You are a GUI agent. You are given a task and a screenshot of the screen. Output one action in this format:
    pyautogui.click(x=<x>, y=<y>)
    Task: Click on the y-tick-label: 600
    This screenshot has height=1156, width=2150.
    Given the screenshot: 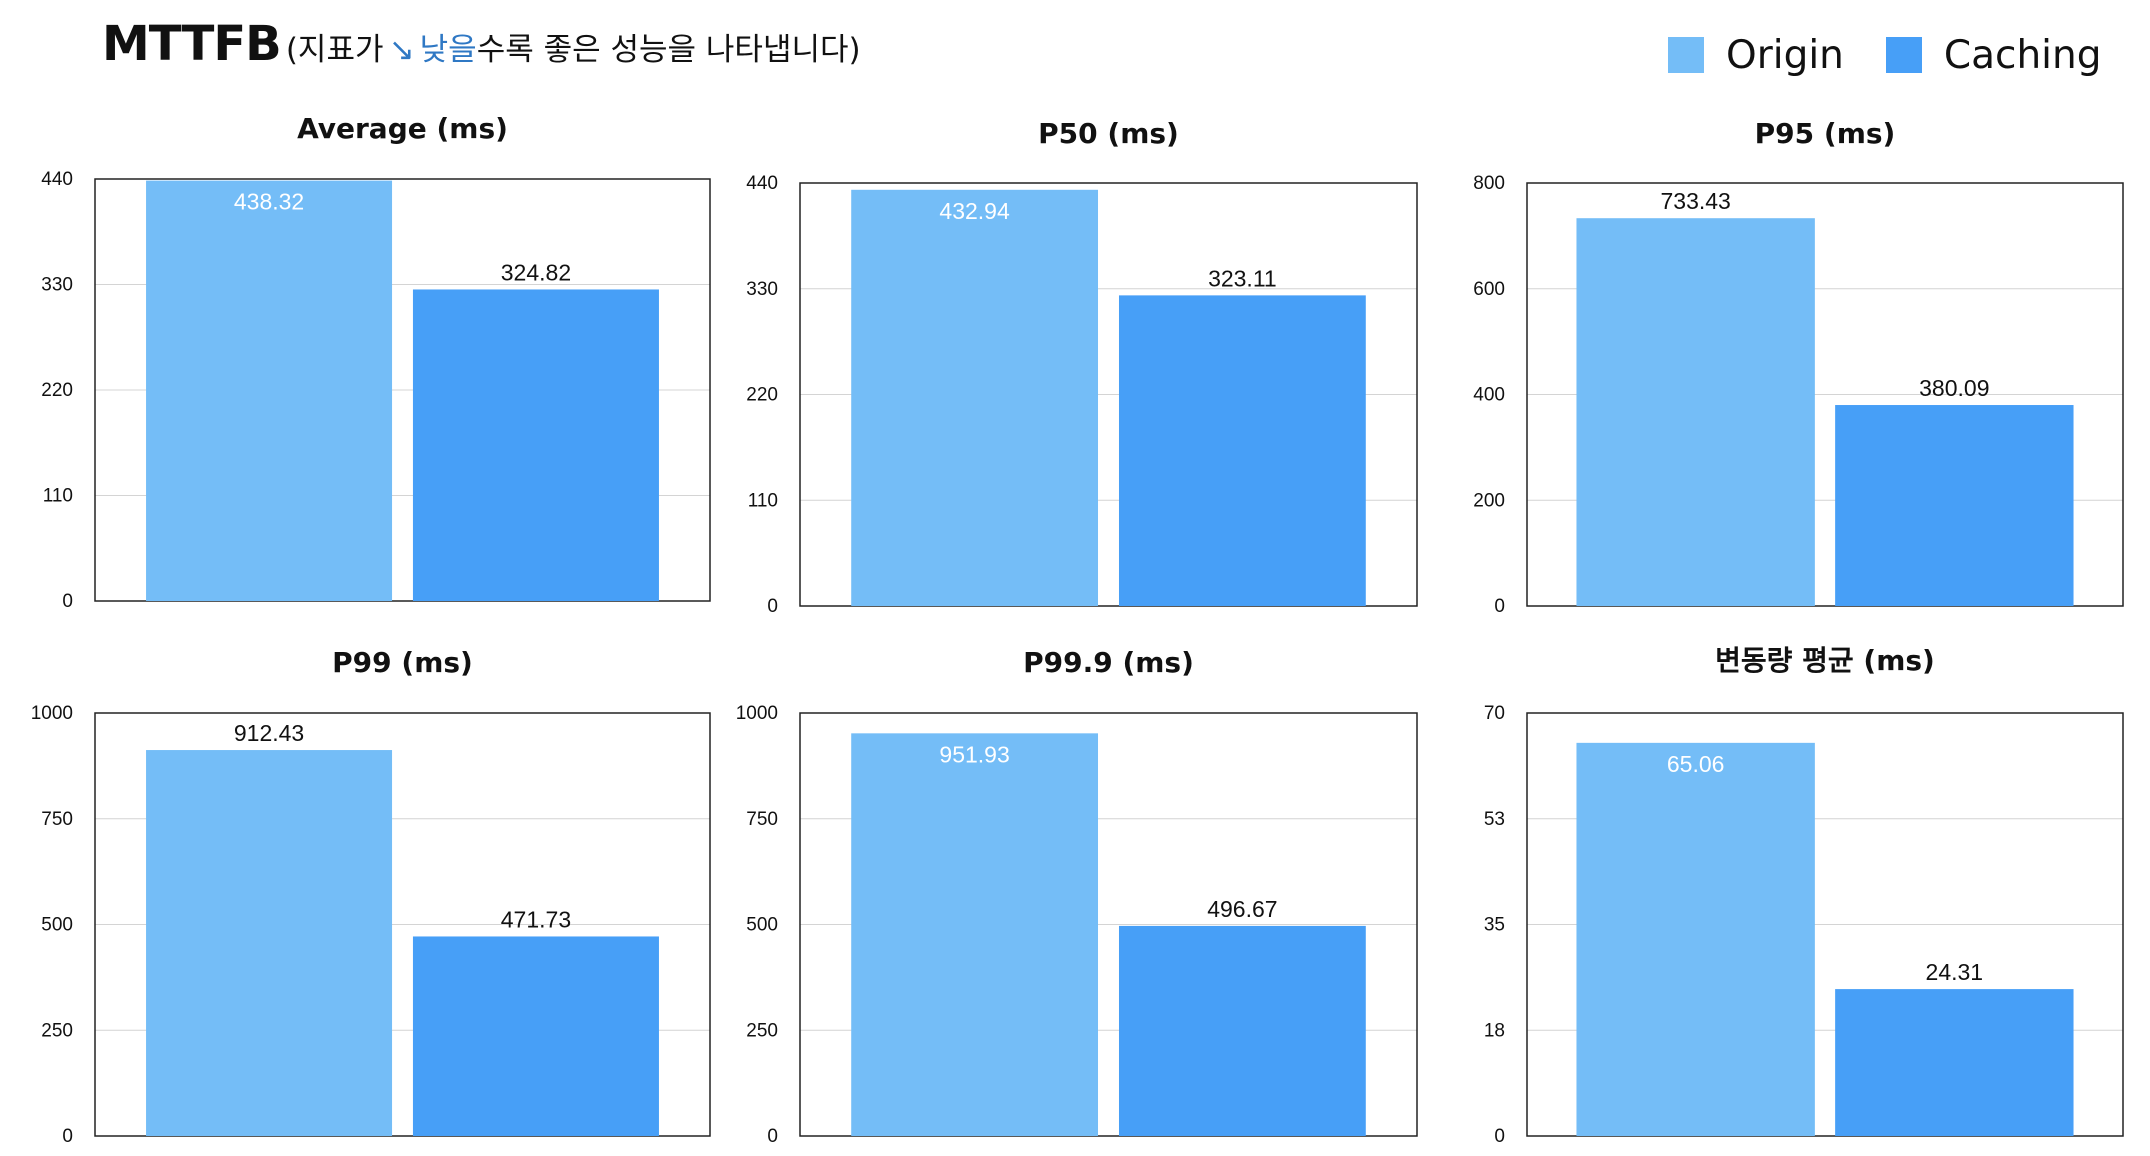 What is the action you would take?
    pyautogui.click(x=1489, y=289)
    